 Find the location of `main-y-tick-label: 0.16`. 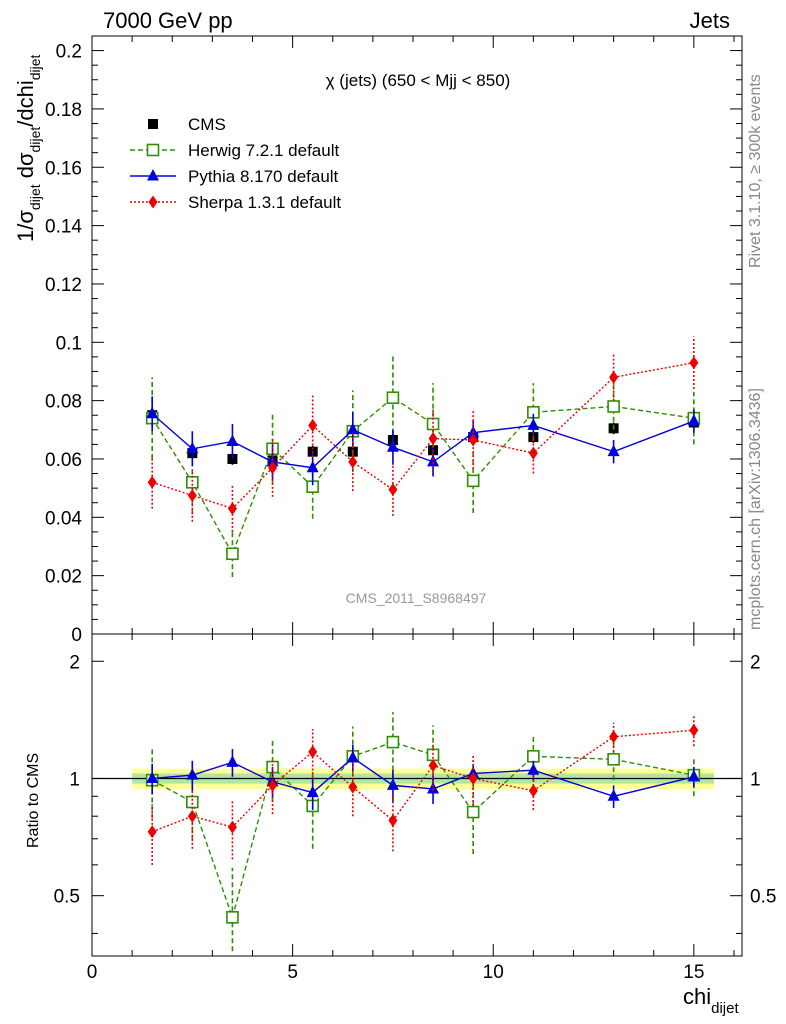

main-y-tick-label: 0.16 is located at coordinates (63, 168).